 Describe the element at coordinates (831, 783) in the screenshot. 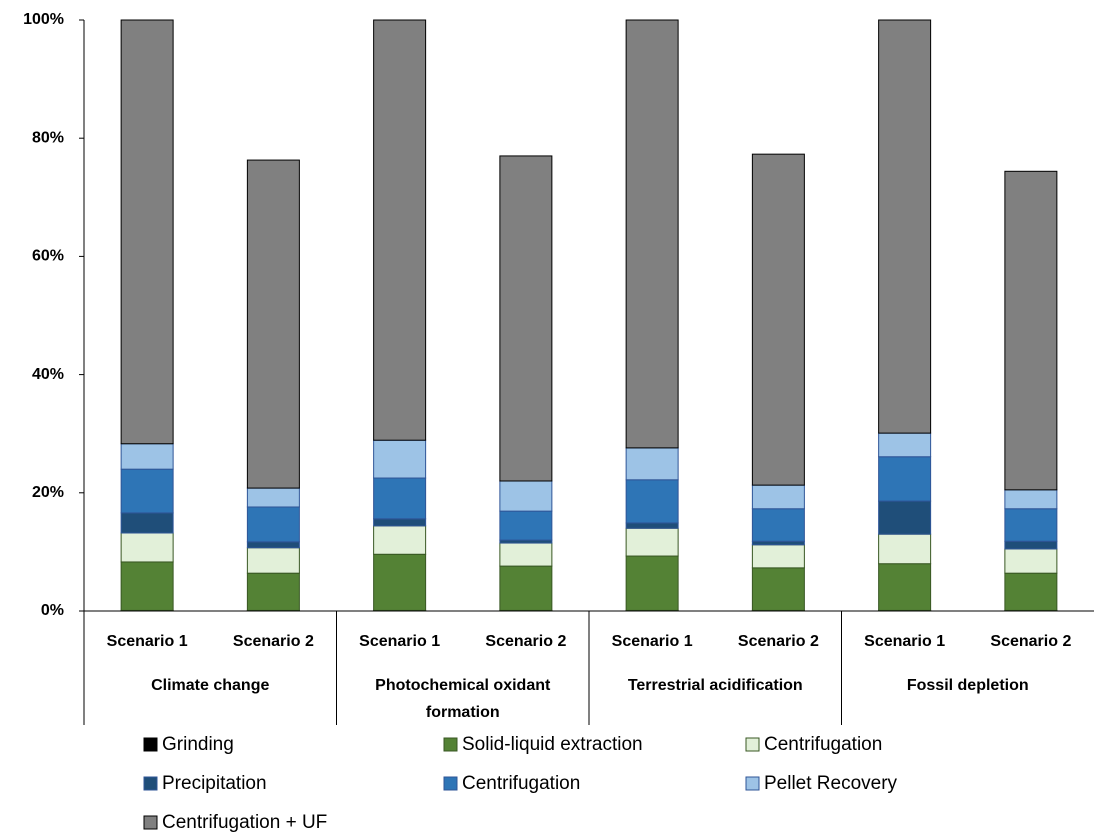

I see `legend-label: Pellet Recovery` at that location.